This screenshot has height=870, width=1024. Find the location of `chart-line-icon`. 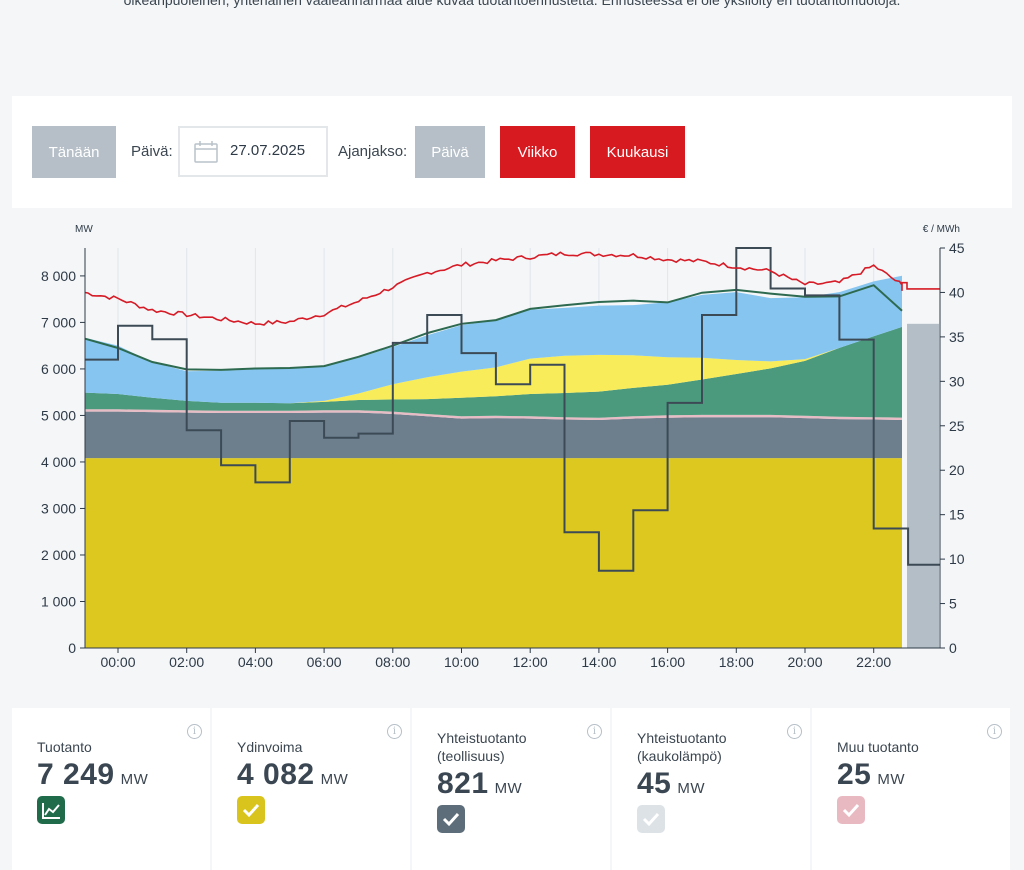

chart-line-icon is located at coordinates (51, 810).